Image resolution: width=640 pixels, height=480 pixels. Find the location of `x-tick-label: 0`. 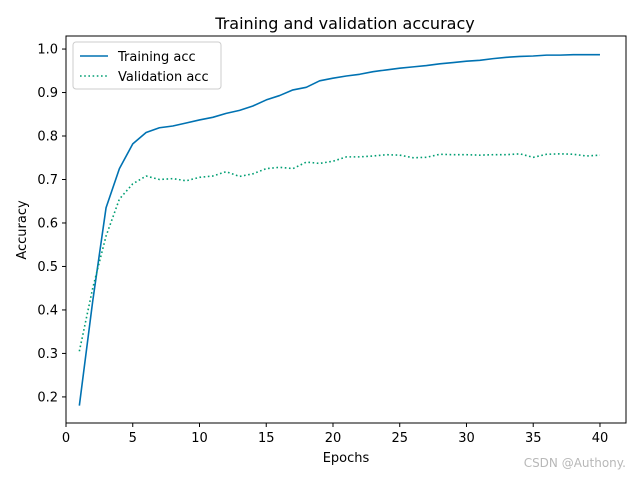

x-tick-label: 0 is located at coordinates (66, 438).